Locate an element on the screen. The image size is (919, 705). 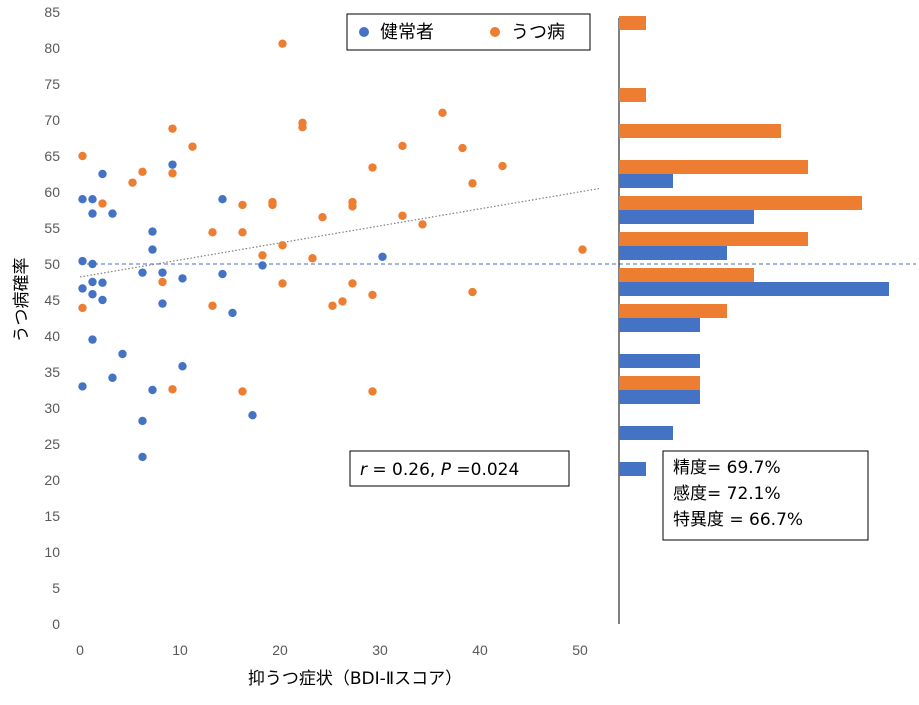
legend-marker-depression is located at coordinates (495, 32).